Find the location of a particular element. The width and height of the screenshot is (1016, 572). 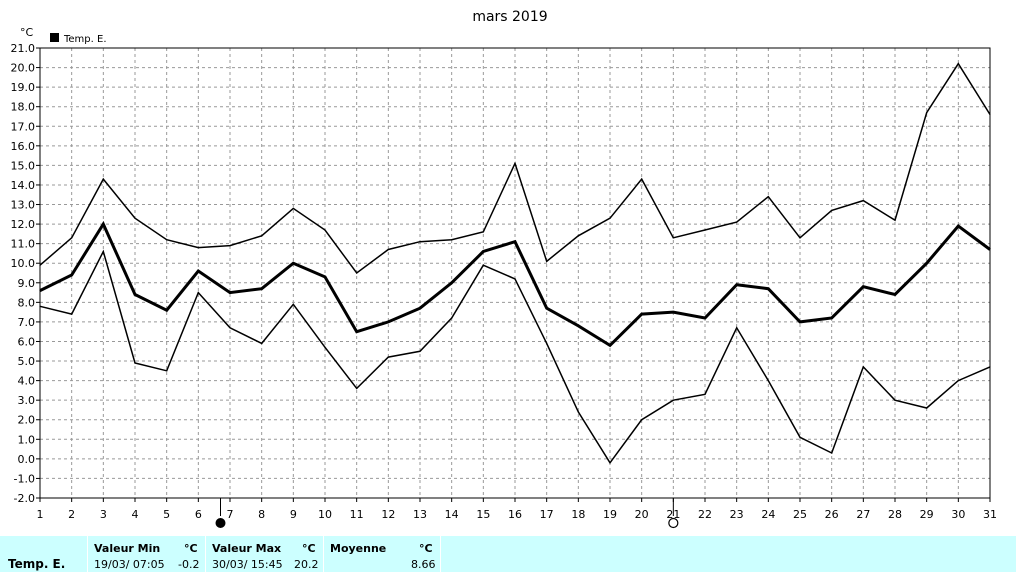

y-tick-label: 12.0 is located at coordinates (23, 224).